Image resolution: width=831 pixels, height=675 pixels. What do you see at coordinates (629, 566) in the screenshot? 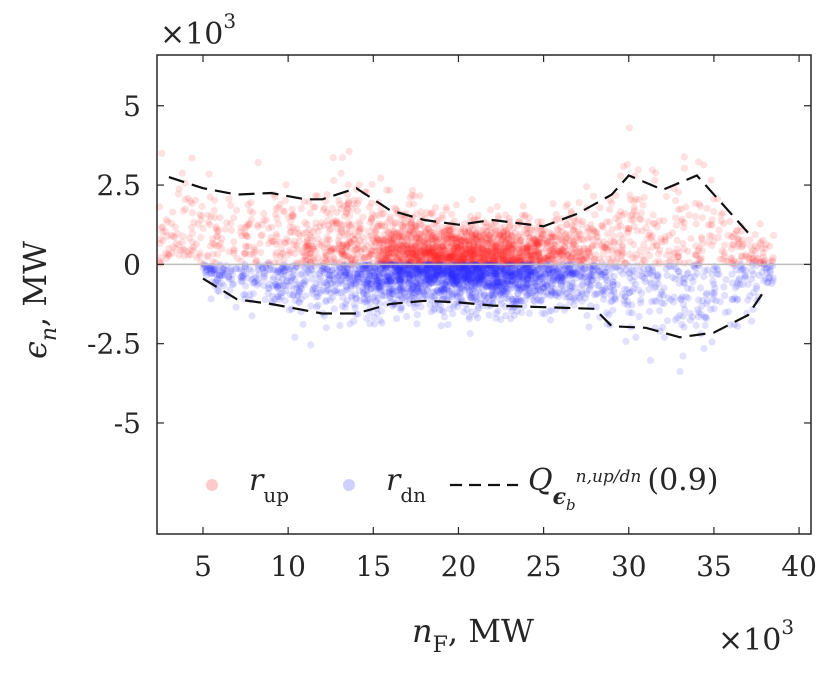
I see `x-tick-label: 30` at bounding box center [629, 566].